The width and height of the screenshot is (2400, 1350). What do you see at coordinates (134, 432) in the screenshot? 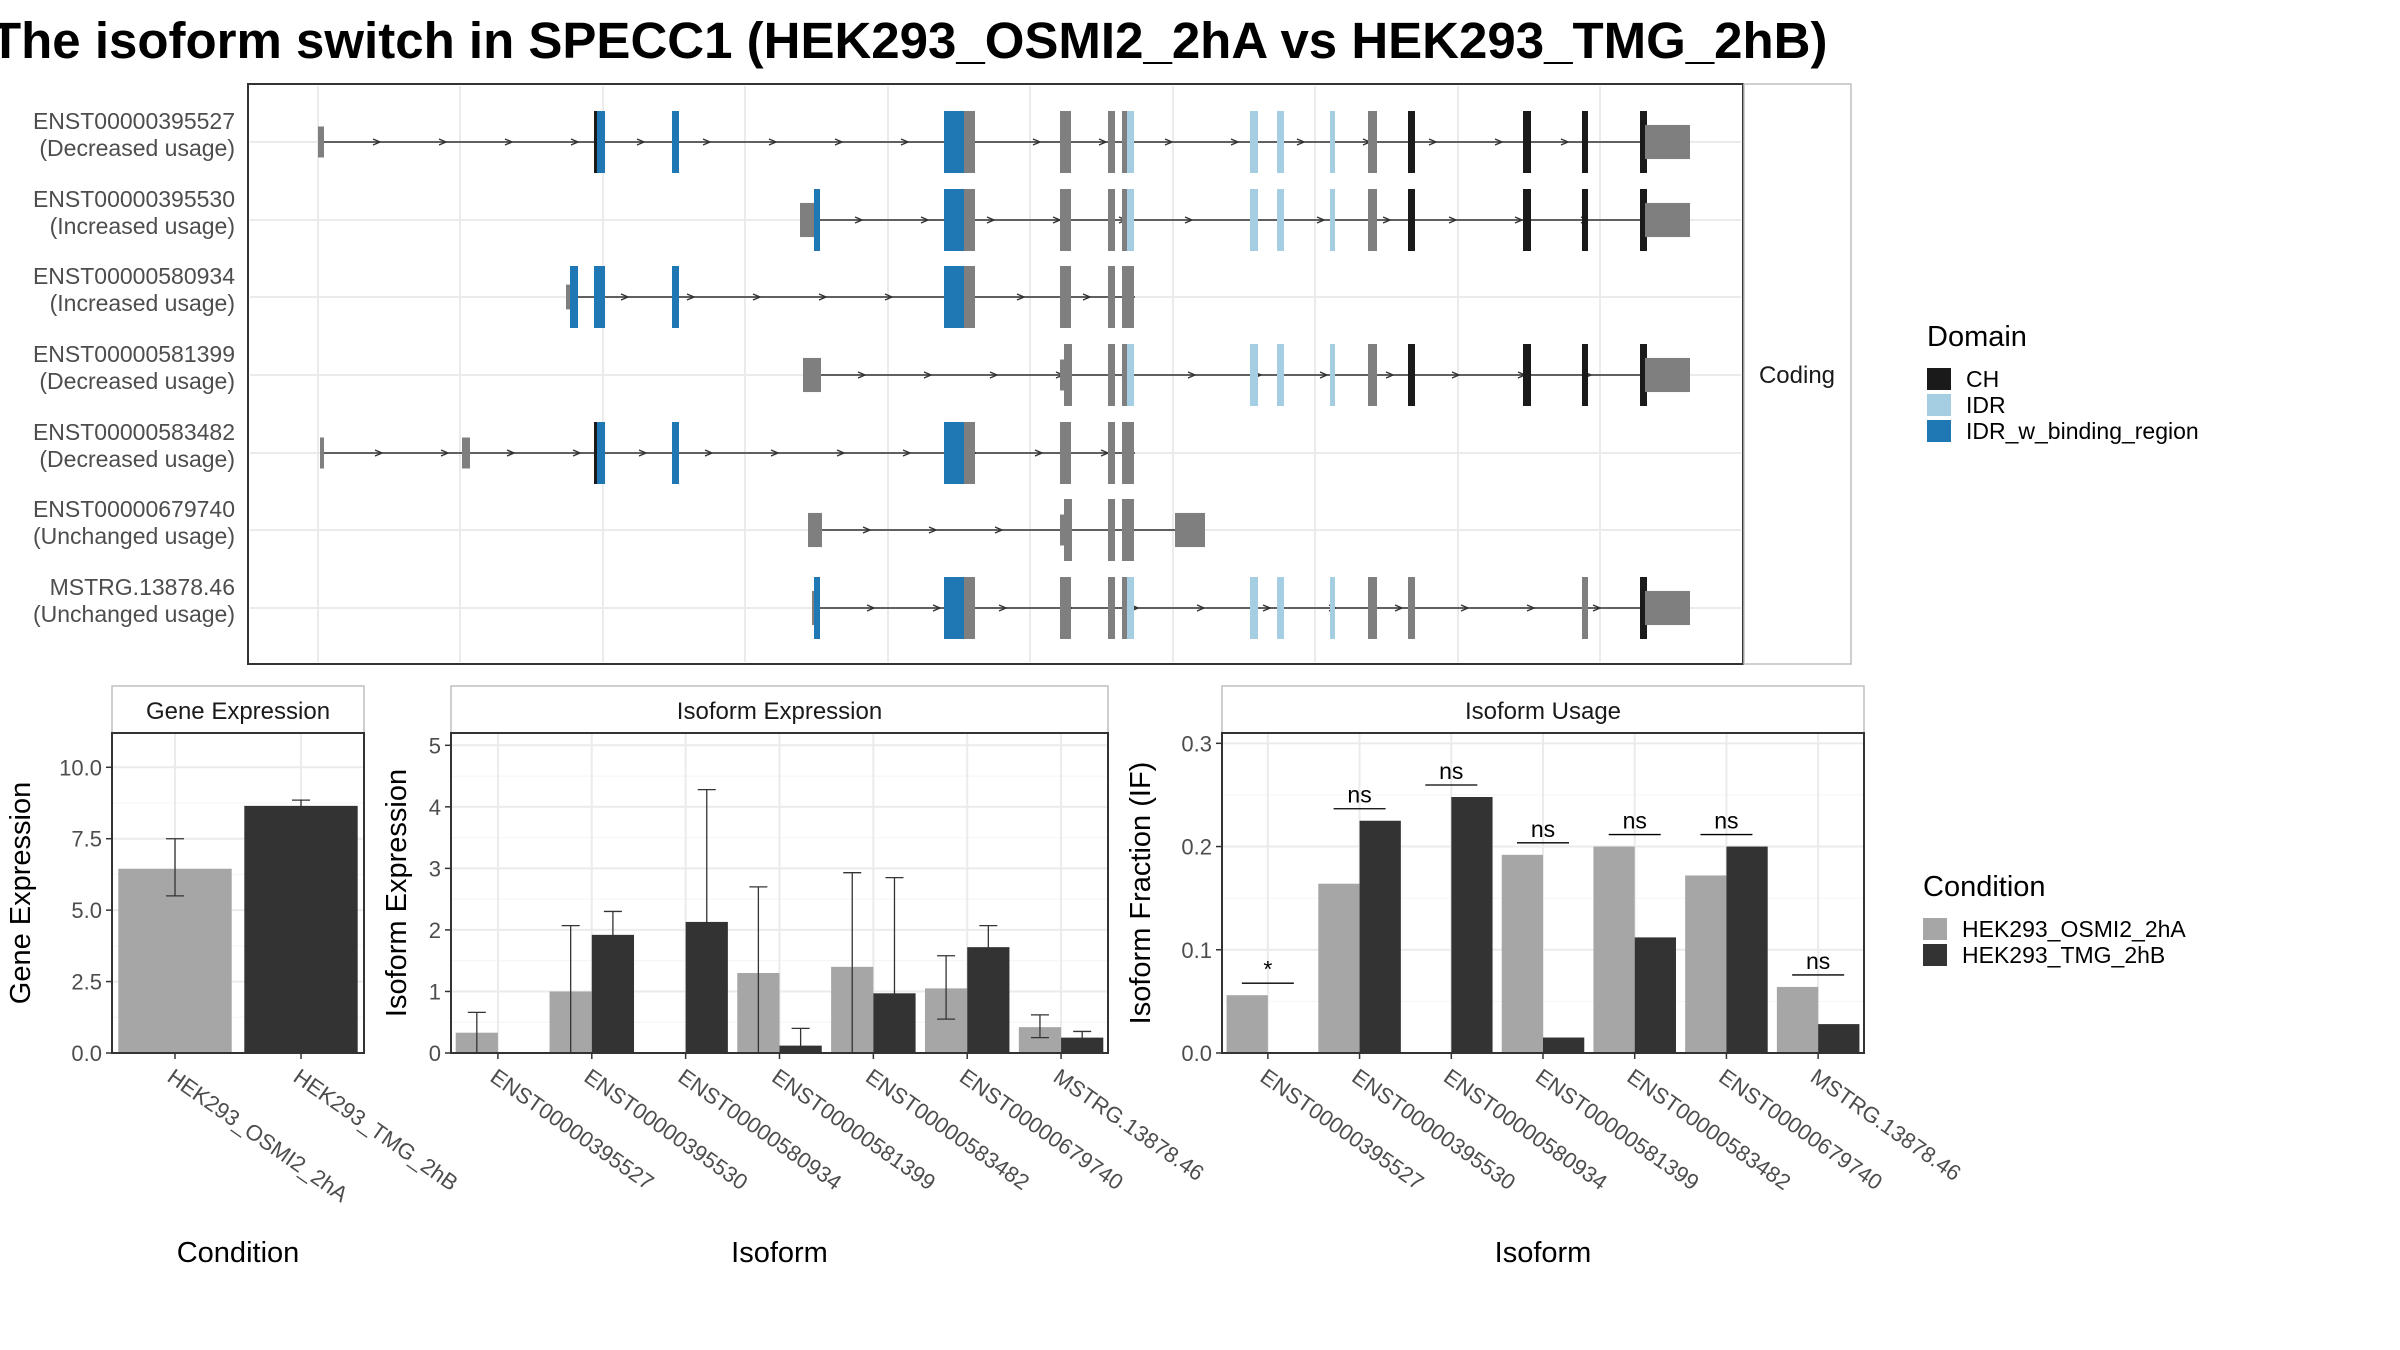
I see `transcript-id-label: ENST00000583482` at bounding box center [134, 432].